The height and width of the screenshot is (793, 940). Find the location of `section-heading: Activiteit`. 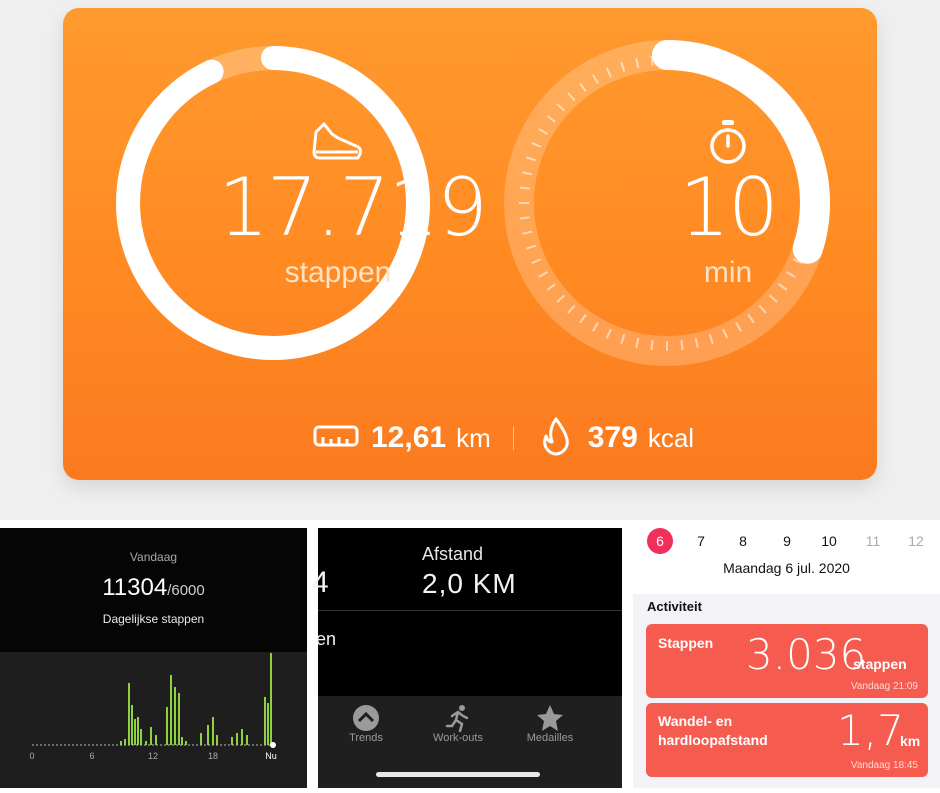

section-heading: Activiteit is located at coordinates (674, 606).